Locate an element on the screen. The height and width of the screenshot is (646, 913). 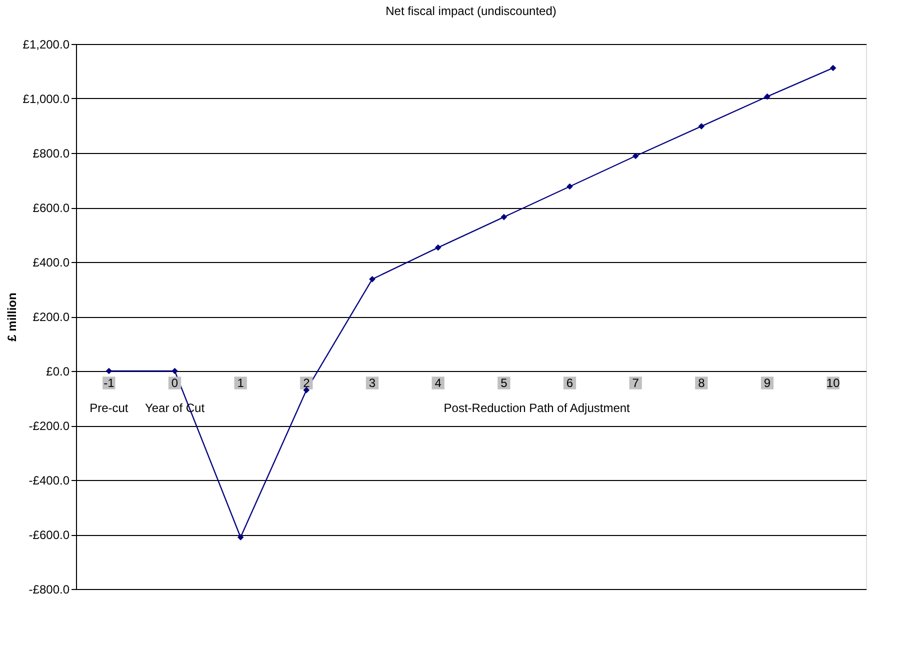
y-tick-label: -£400.0 is located at coordinates (49, 481).